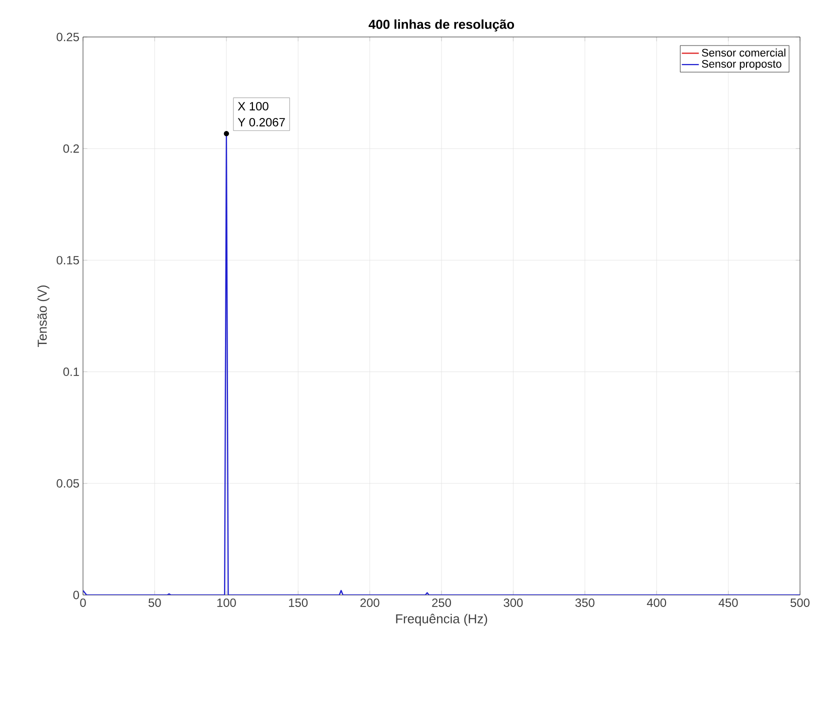 Image resolution: width=829 pixels, height=715 pixels. Describe the element at coordinates (800, 602) in the screenshot. I see `x-tick-label: 500` at that location.